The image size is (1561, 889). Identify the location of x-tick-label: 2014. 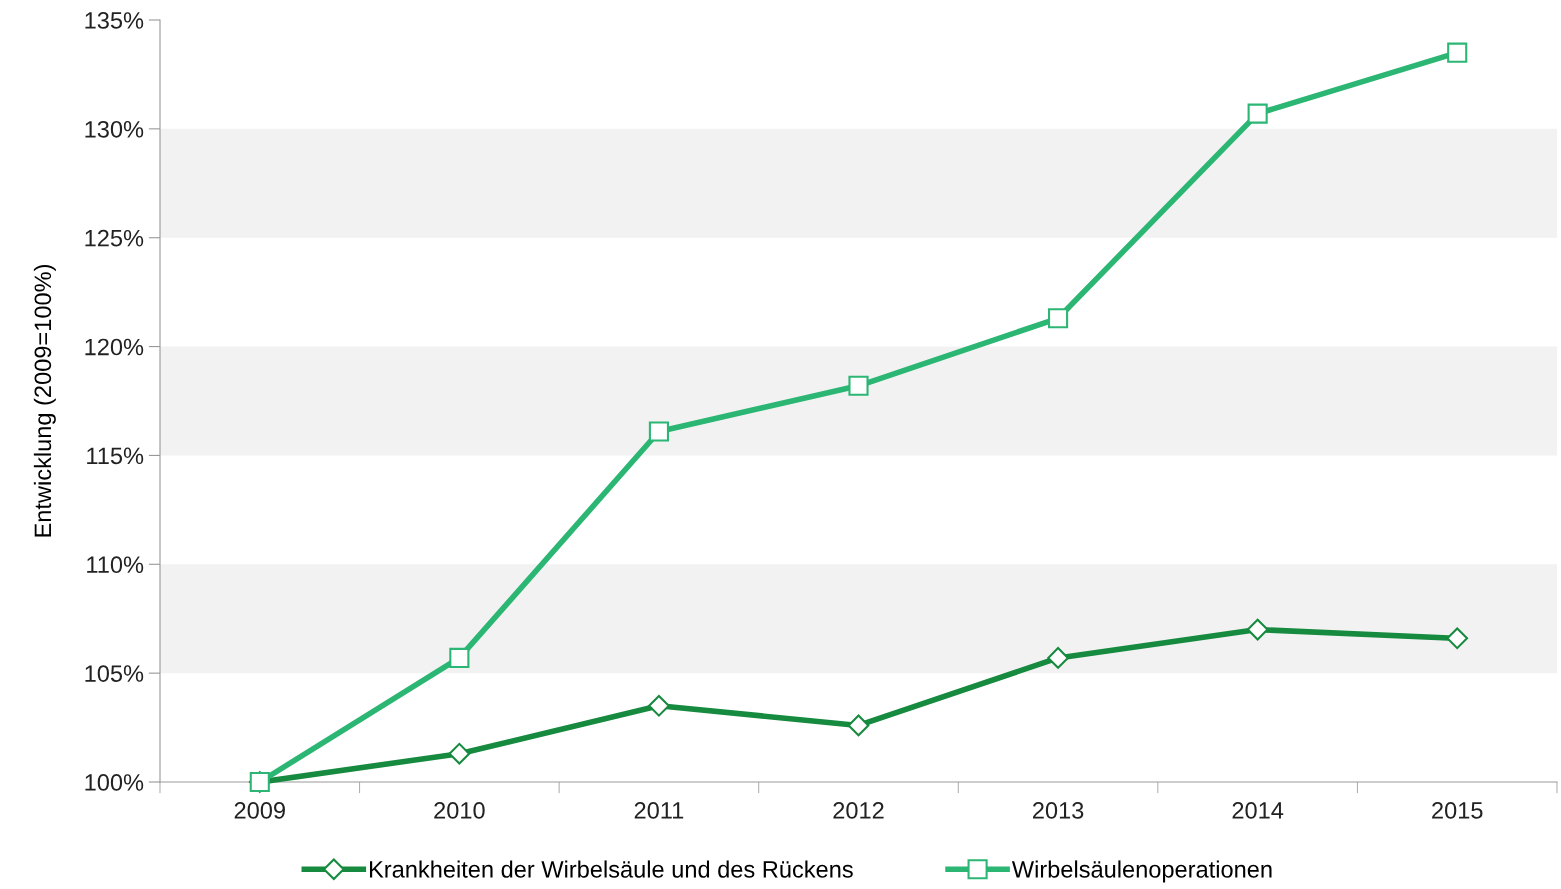
(1258, 810).